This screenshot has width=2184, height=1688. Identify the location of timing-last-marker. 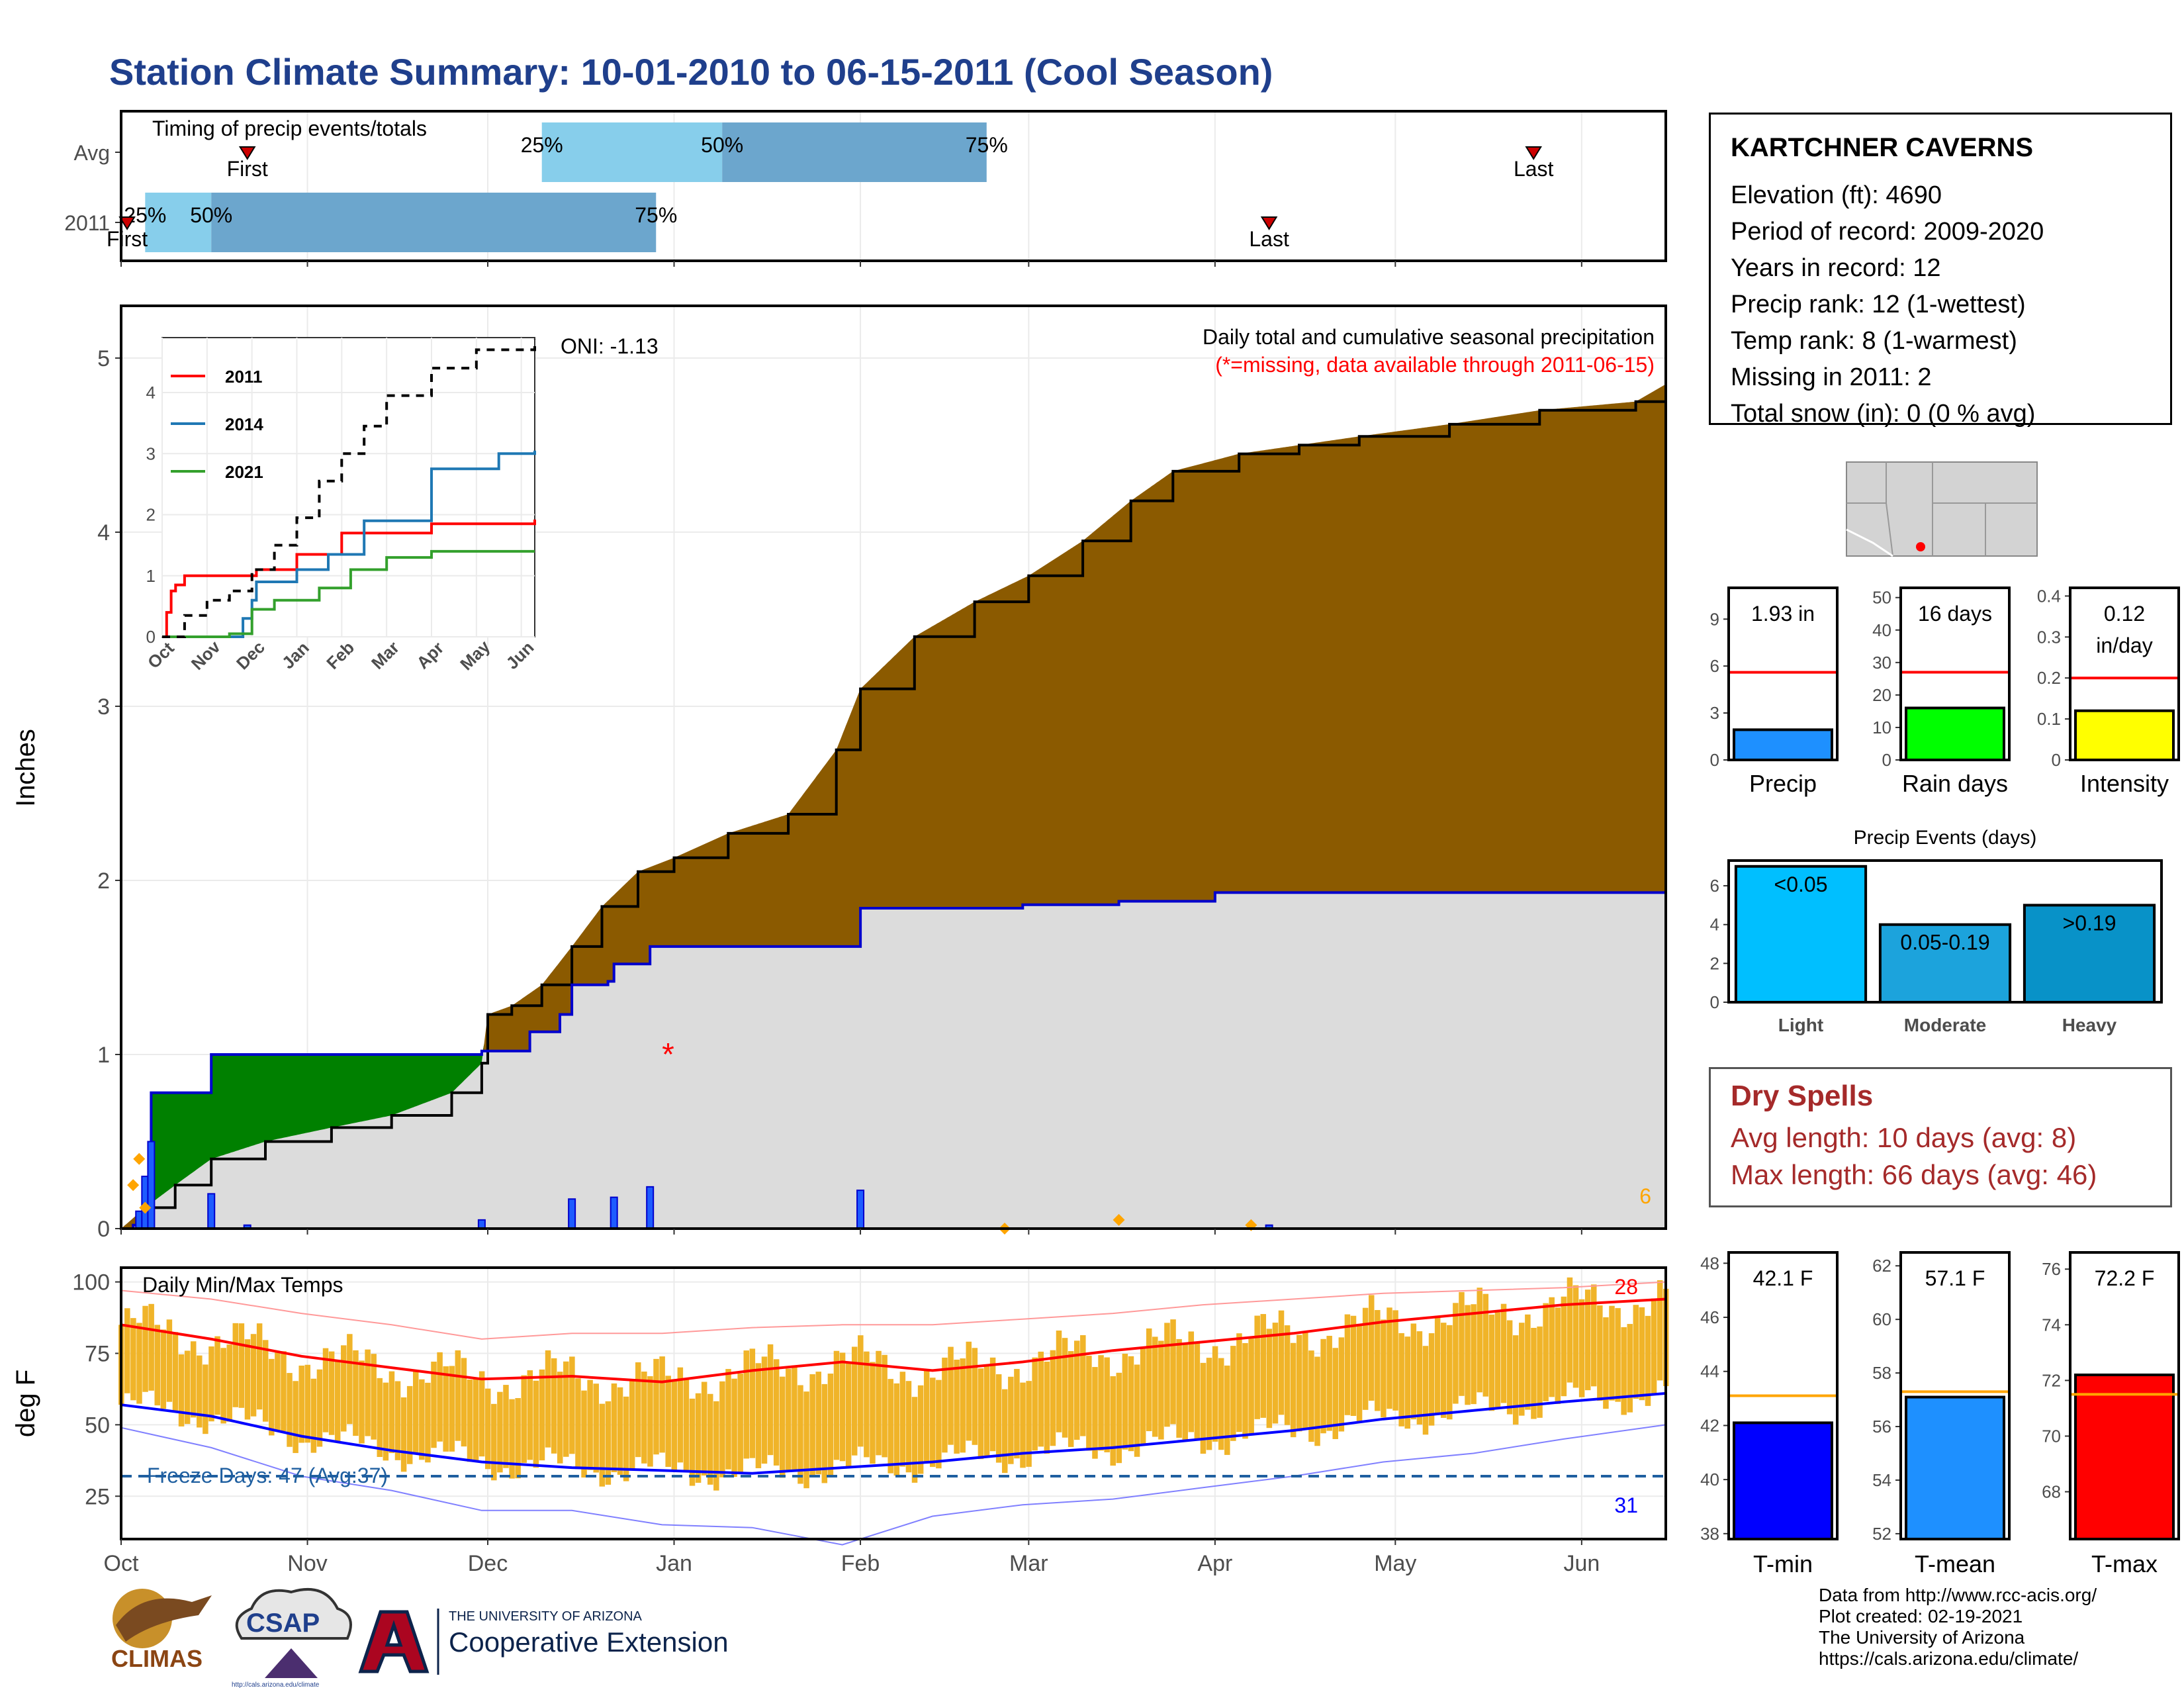
(1269, 223).